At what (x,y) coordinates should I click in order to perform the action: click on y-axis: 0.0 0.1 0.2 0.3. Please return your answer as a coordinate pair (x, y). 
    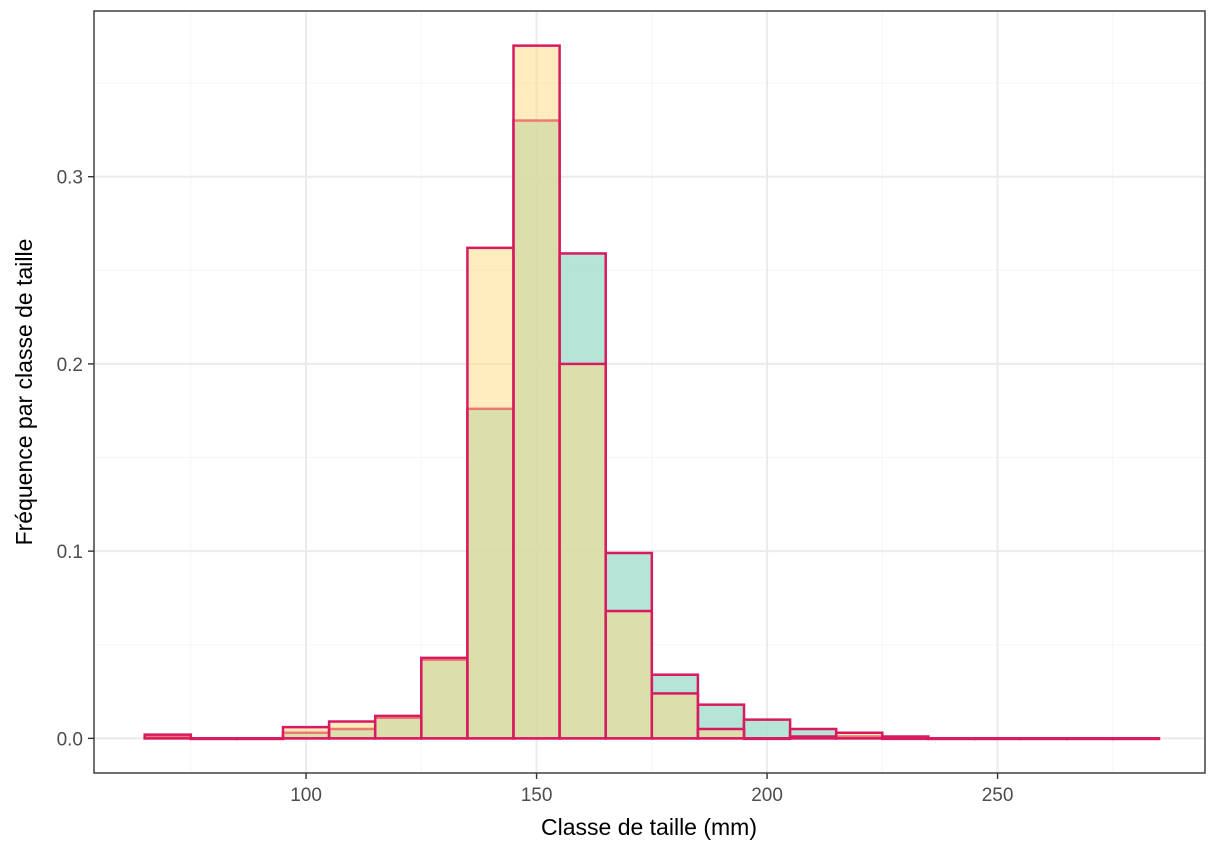
    Looking at the image, I should click on (75, 459).